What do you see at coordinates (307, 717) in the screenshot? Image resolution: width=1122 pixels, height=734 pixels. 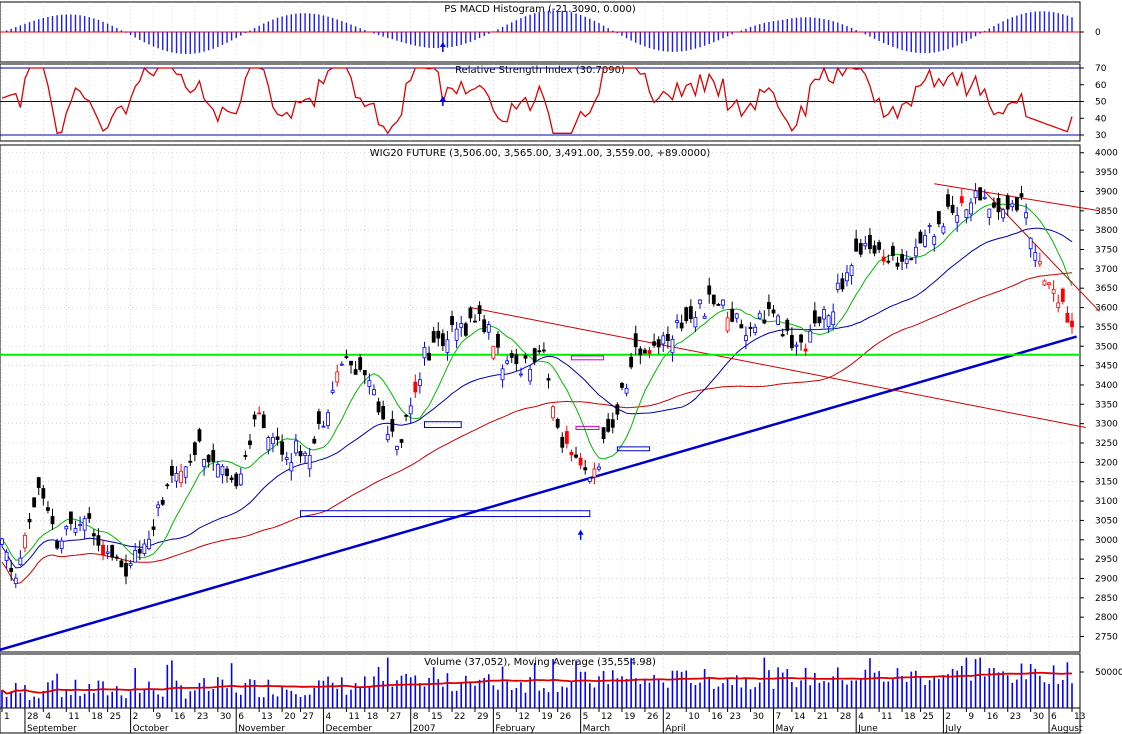 I see `x-tick-label: 27` at bounding box center [307, 717].